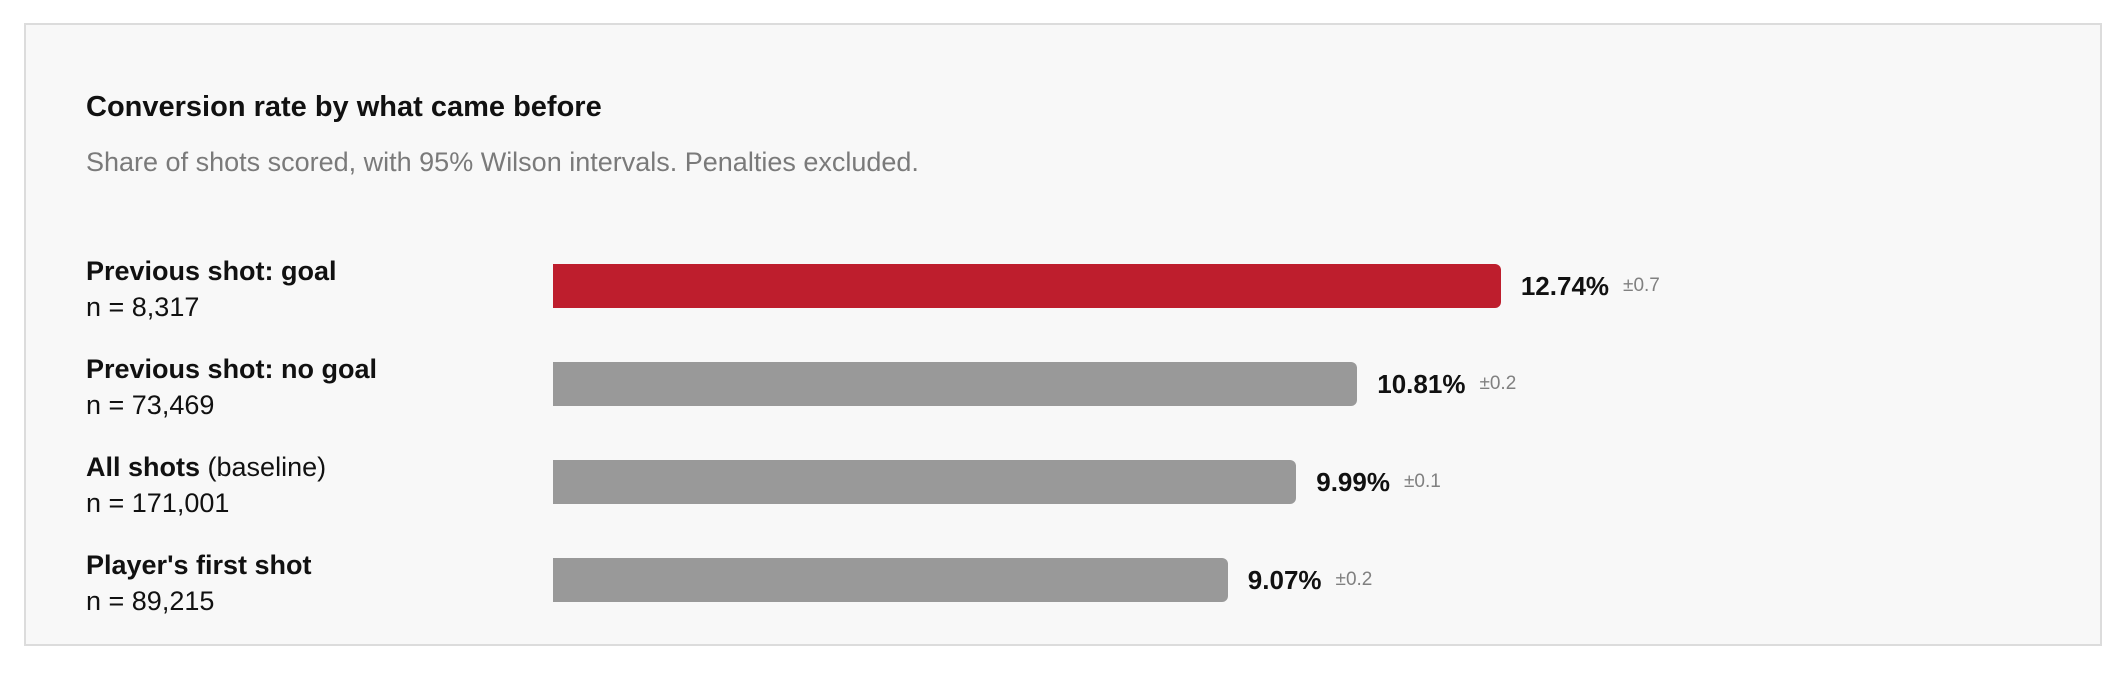 The height and width of the screenshot is (673, 2128). I want to click on row-name-text: Player's first shot, so click(199, 565).